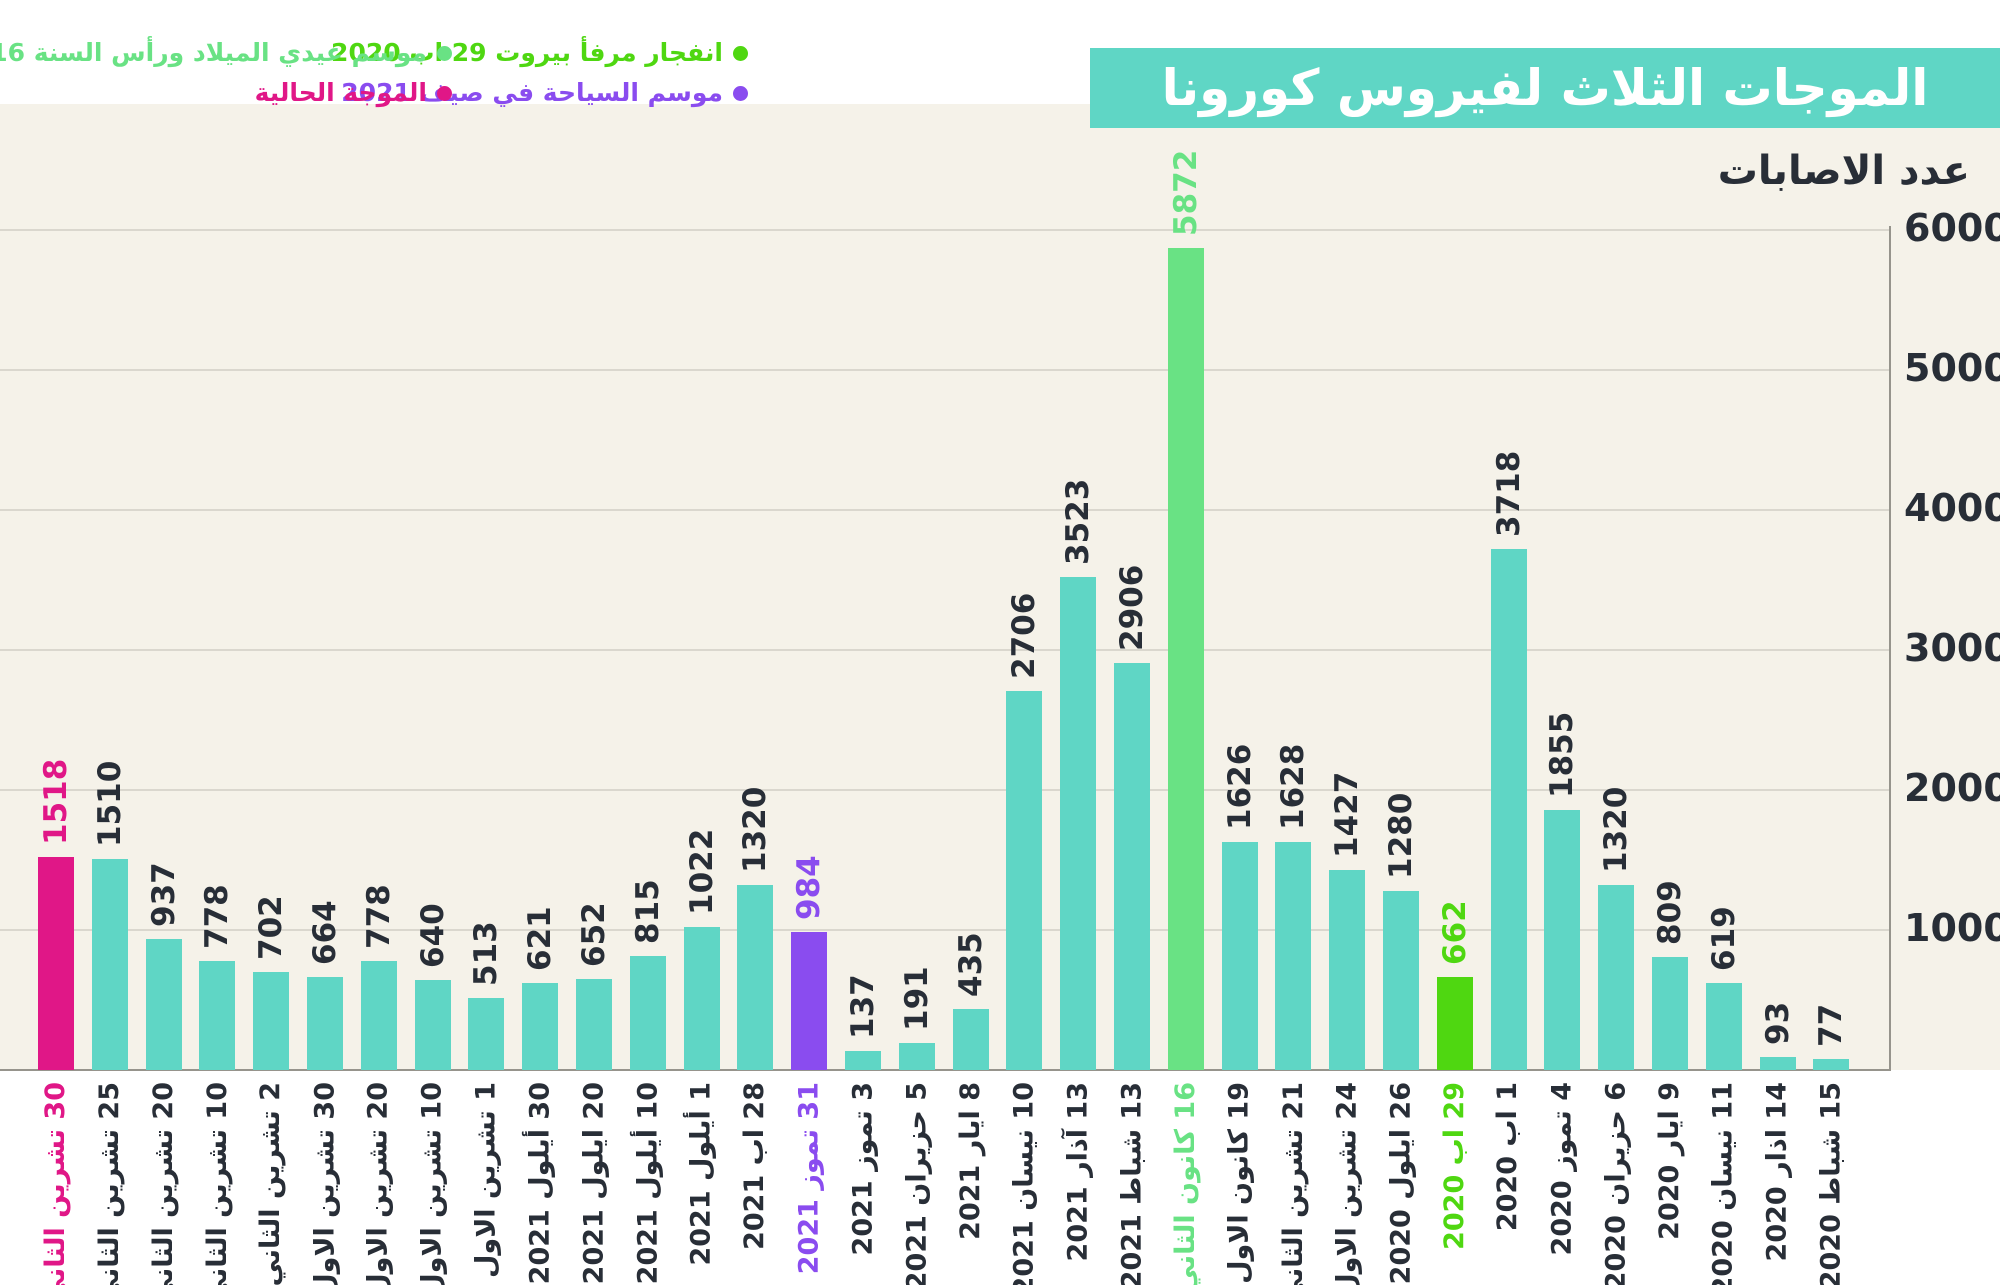 This screenshot has height=1285, width=2000. Describe the element at coordinates (1078, 1172) in the screenshot. I see `bar-date-label-19: 13 آذار 2021` at that location.